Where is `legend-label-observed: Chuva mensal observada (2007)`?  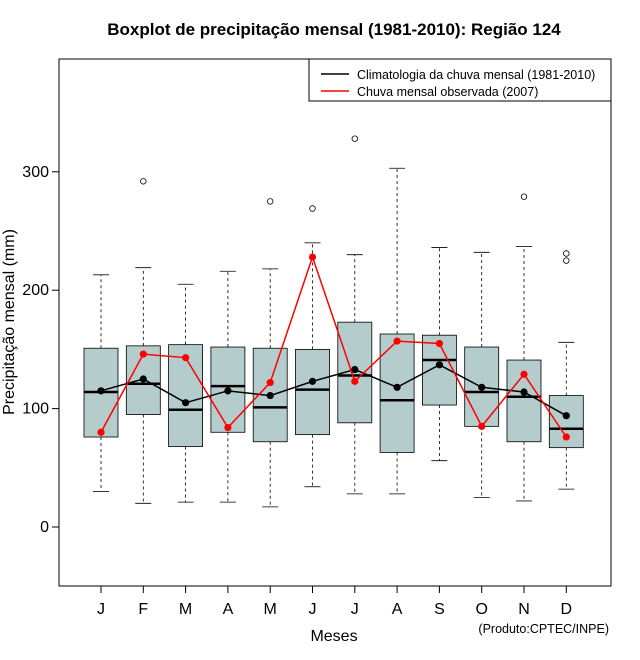
legend-label-observed: Chuva mensal observada (2007) is located at coordinates (447, 92).